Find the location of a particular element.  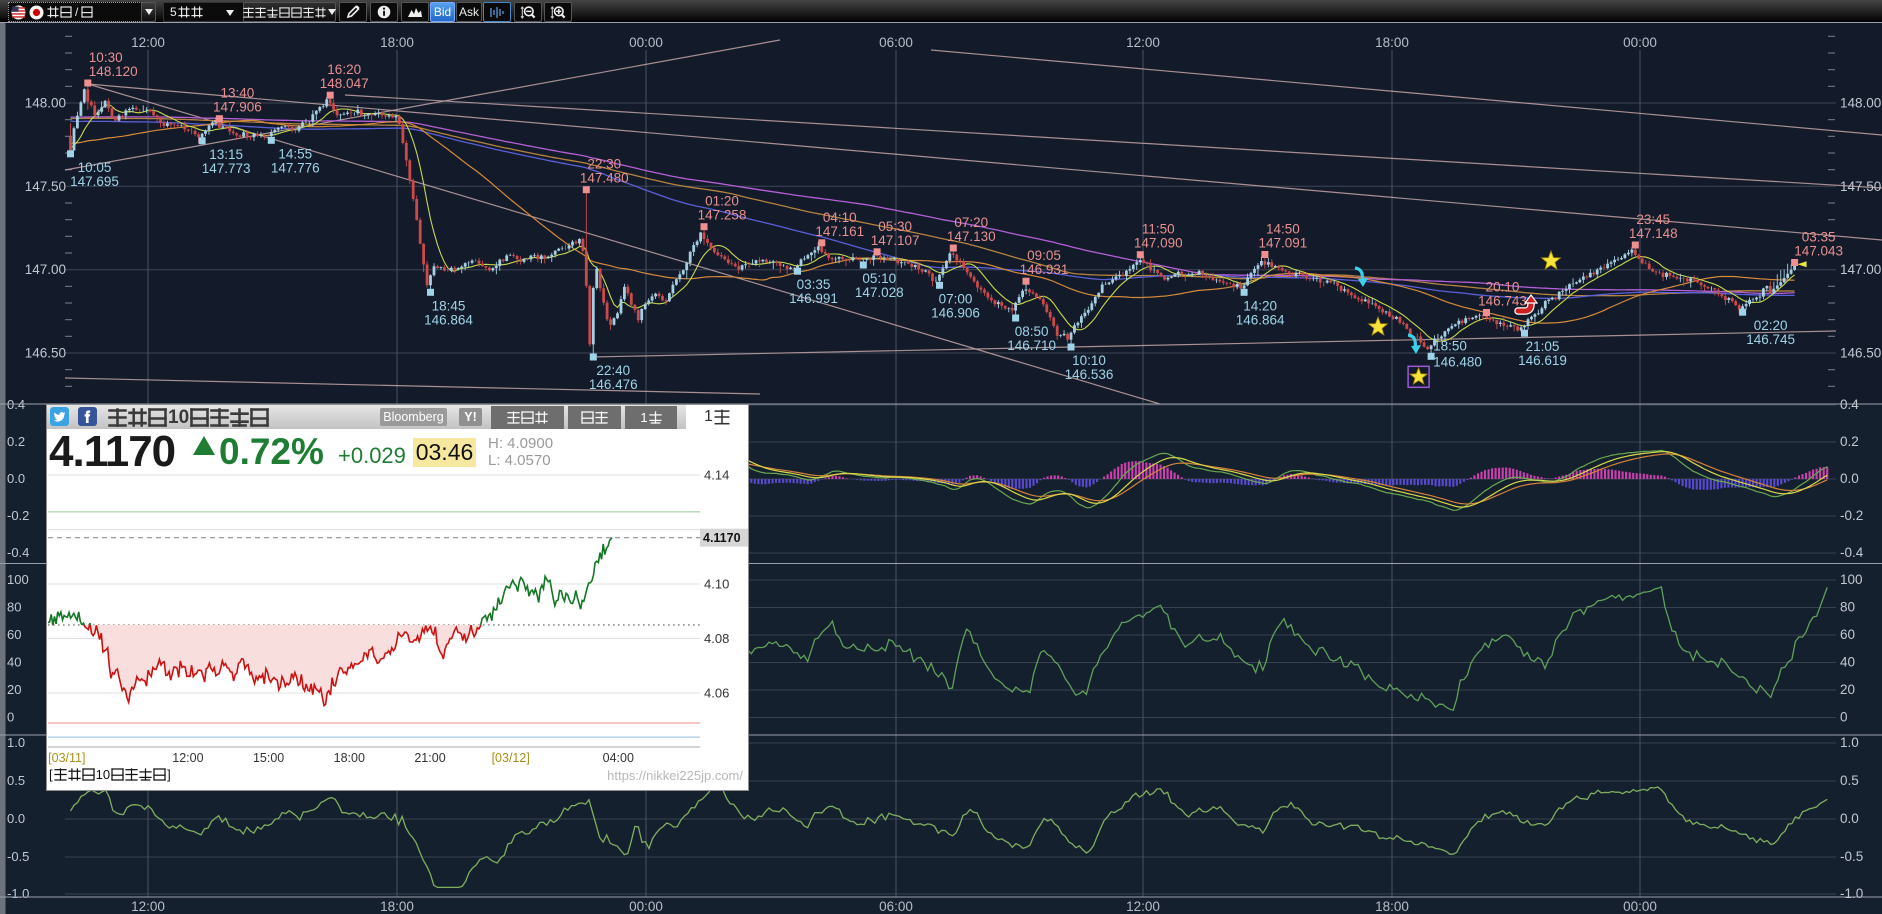

svg-text: 146.864 is located at coordinates (1260, 319).